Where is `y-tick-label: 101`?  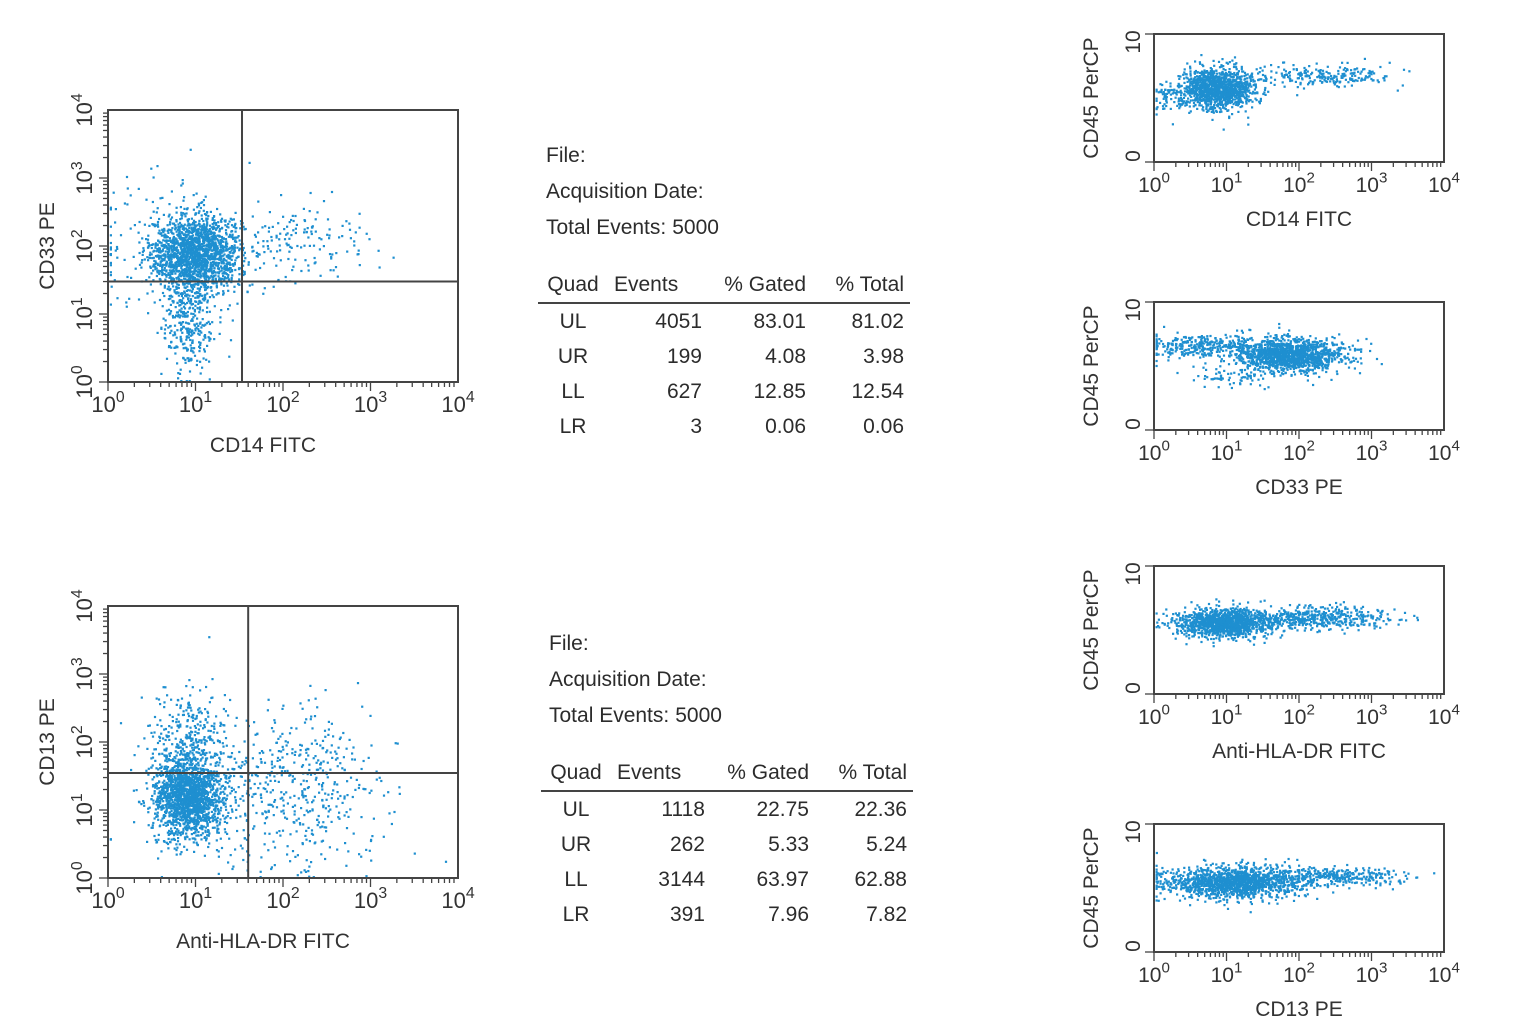 y-tick-label: 101 is located at coordinates (83, 313).